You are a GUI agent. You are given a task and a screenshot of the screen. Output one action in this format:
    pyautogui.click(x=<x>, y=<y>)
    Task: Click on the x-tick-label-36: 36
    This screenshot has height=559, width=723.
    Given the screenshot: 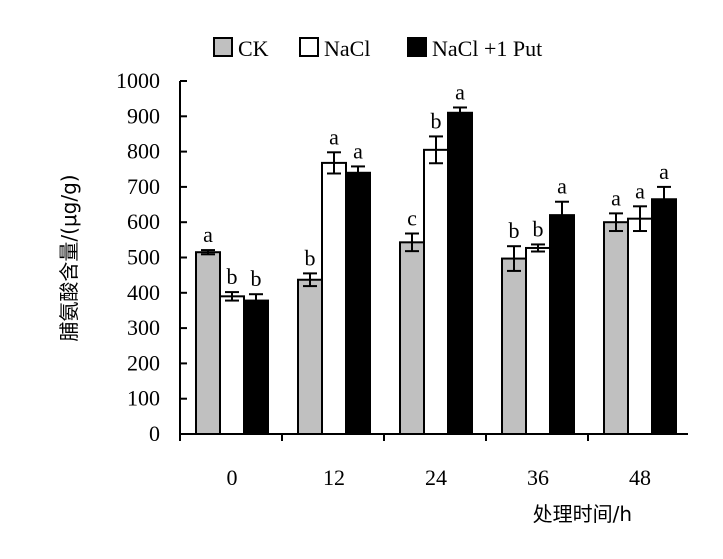 What is the action you would take?
    pyautogui.click(x=538, y=477)
    